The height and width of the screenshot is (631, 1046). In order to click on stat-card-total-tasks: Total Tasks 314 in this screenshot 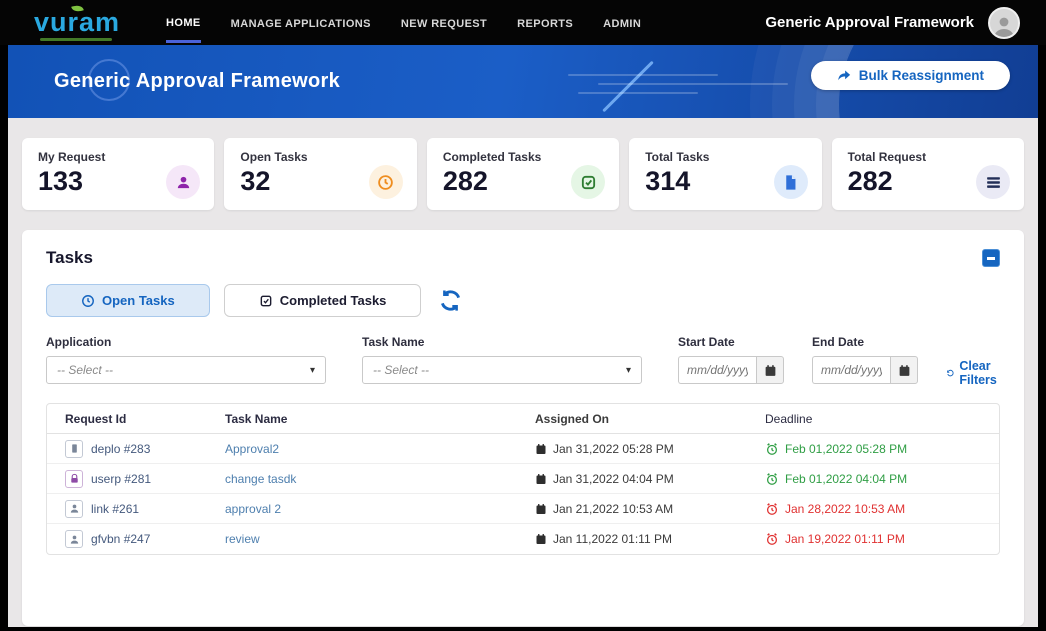, I will do `click(725, 174)`.